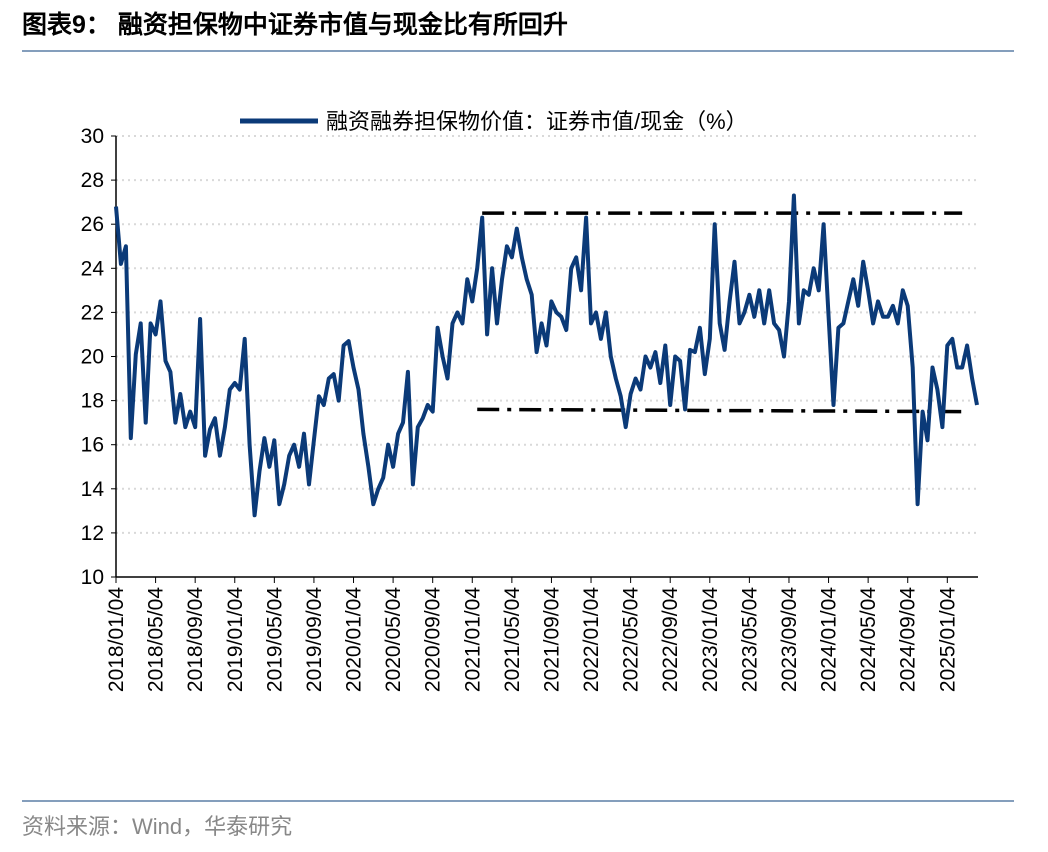  Describe the element at coordinates (92, 577) in the screenshot. I see `y-tick-label: 10` at that location.